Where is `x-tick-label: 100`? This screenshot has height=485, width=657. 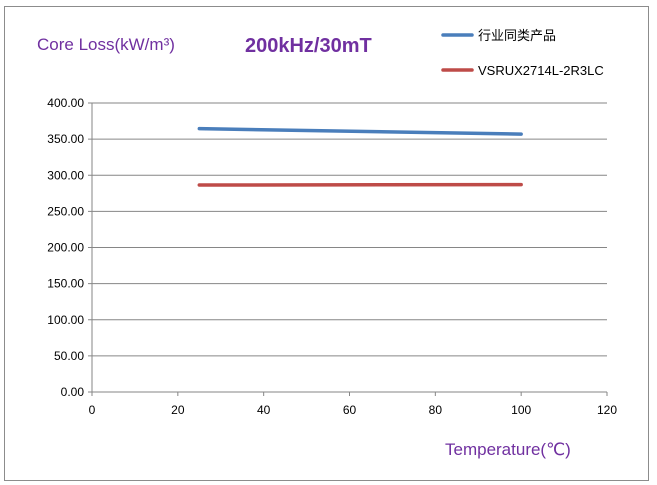 x-tick-label: 100 is located at coordinates (521, 410).